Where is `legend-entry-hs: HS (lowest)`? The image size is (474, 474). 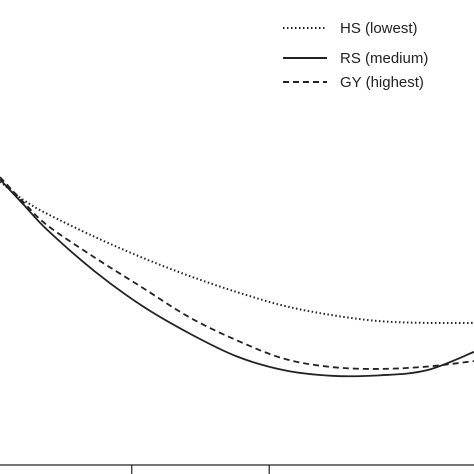 legend-entry-hs: HS (lowest) is located at coordinates (350, 28).